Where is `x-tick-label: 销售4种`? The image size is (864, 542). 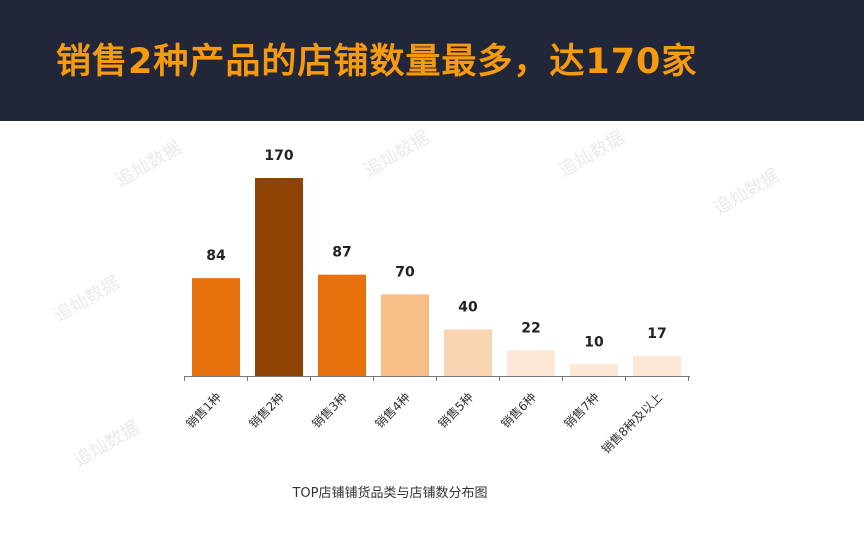
x-tick-label: 销售4种 is located at coordinates (392, 410).